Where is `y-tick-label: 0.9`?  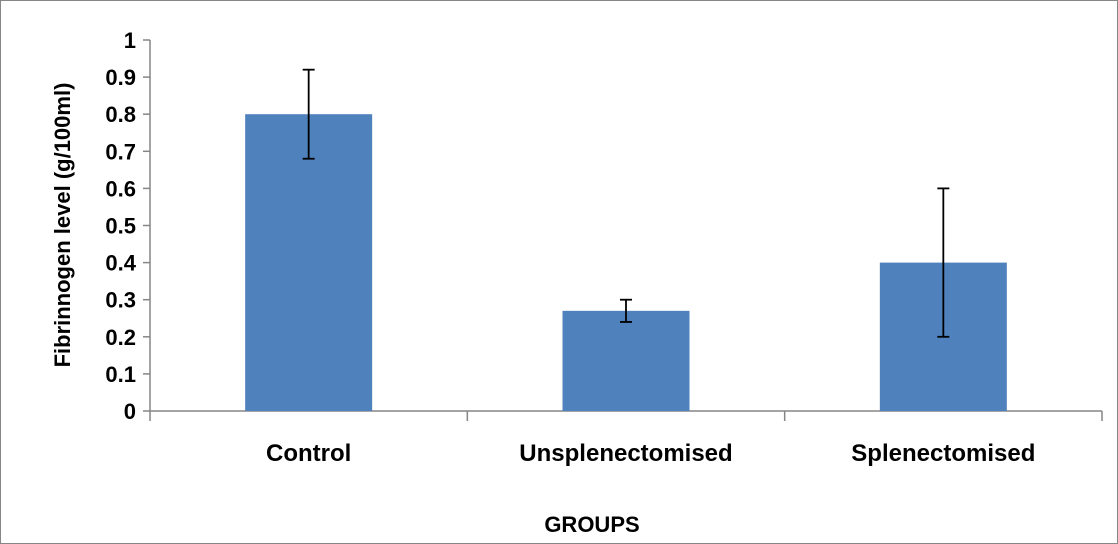 y-tick-label: 0.9 is located at coordinates (120, 77).